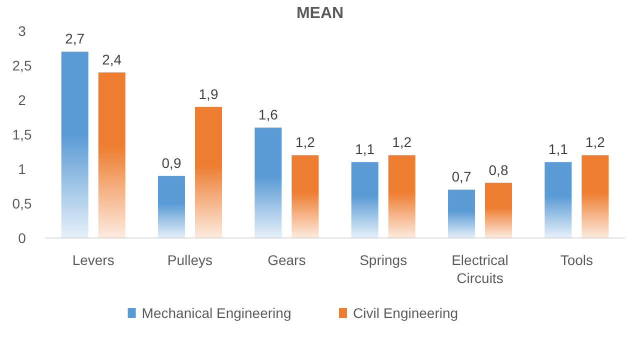 The height and width of the screenshot is (342, 640). What do you see at coordinates (172, 162) in the screenshot?
I see `data-label: 0,9` at bounding box center [172, 162].